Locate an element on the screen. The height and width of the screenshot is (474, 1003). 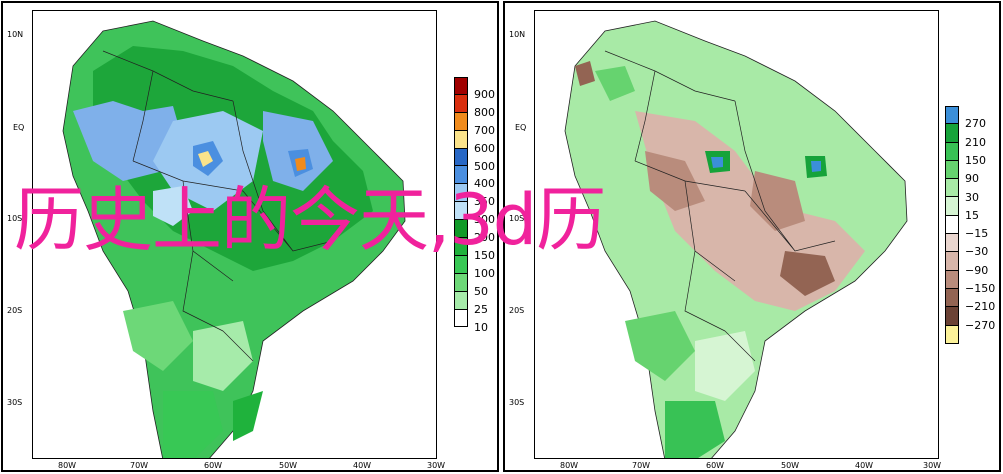
colorbar-label: 10 is located at coordinates (481, 327).